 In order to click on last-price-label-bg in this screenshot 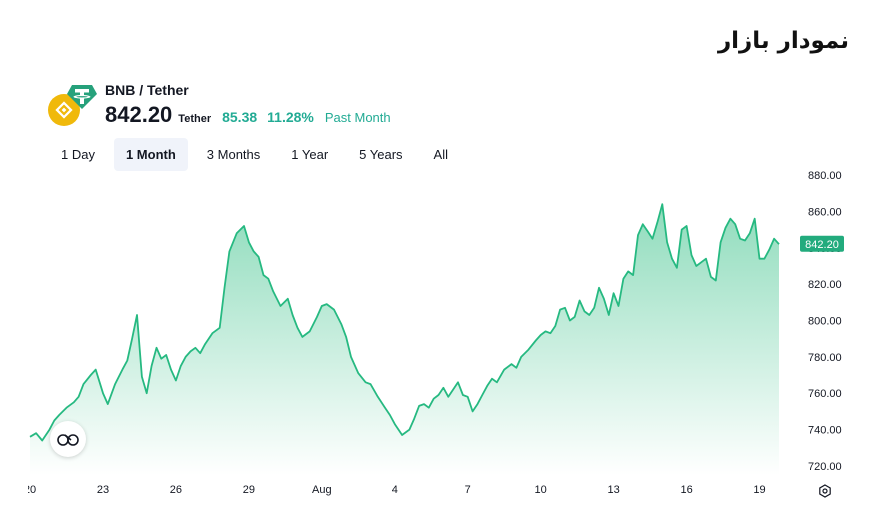, I will do `click(822, 243)`.